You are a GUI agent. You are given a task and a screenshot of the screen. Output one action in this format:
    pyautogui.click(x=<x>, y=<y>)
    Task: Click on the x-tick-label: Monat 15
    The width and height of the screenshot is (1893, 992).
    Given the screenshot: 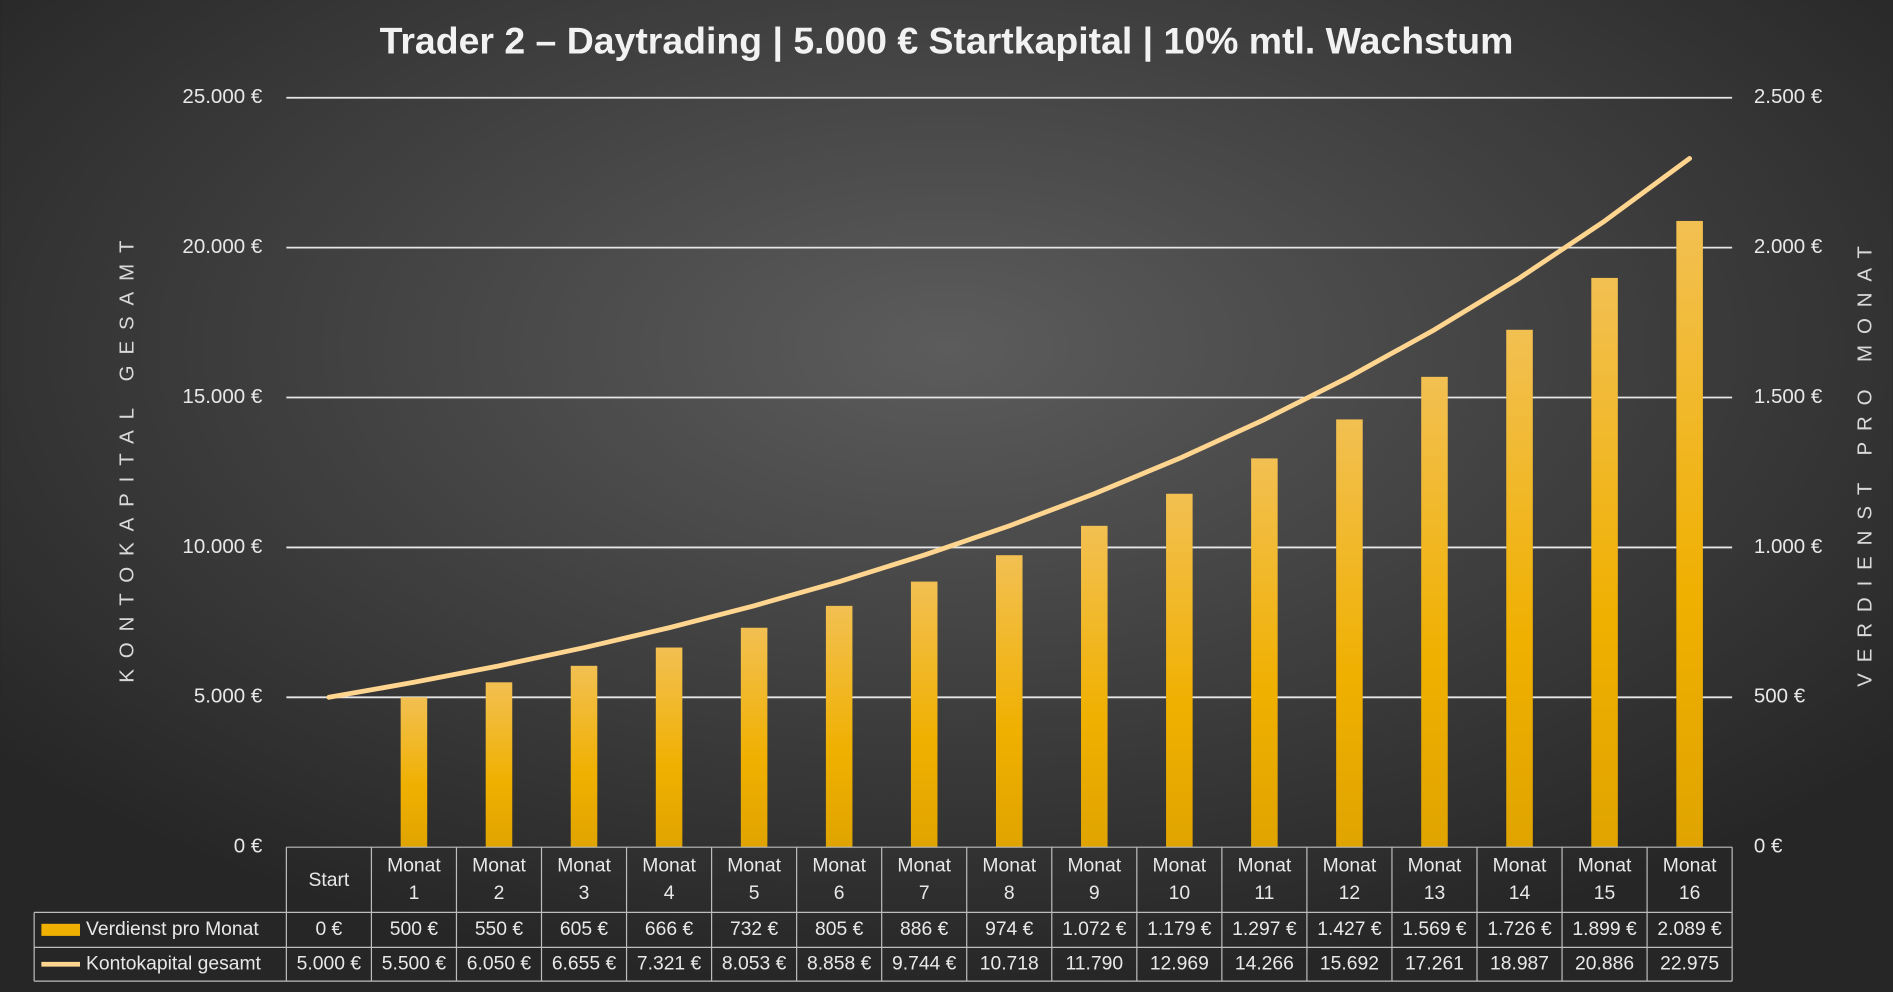 What is the action you would take?
    pyautogui.click(x=1604, y=879)
    